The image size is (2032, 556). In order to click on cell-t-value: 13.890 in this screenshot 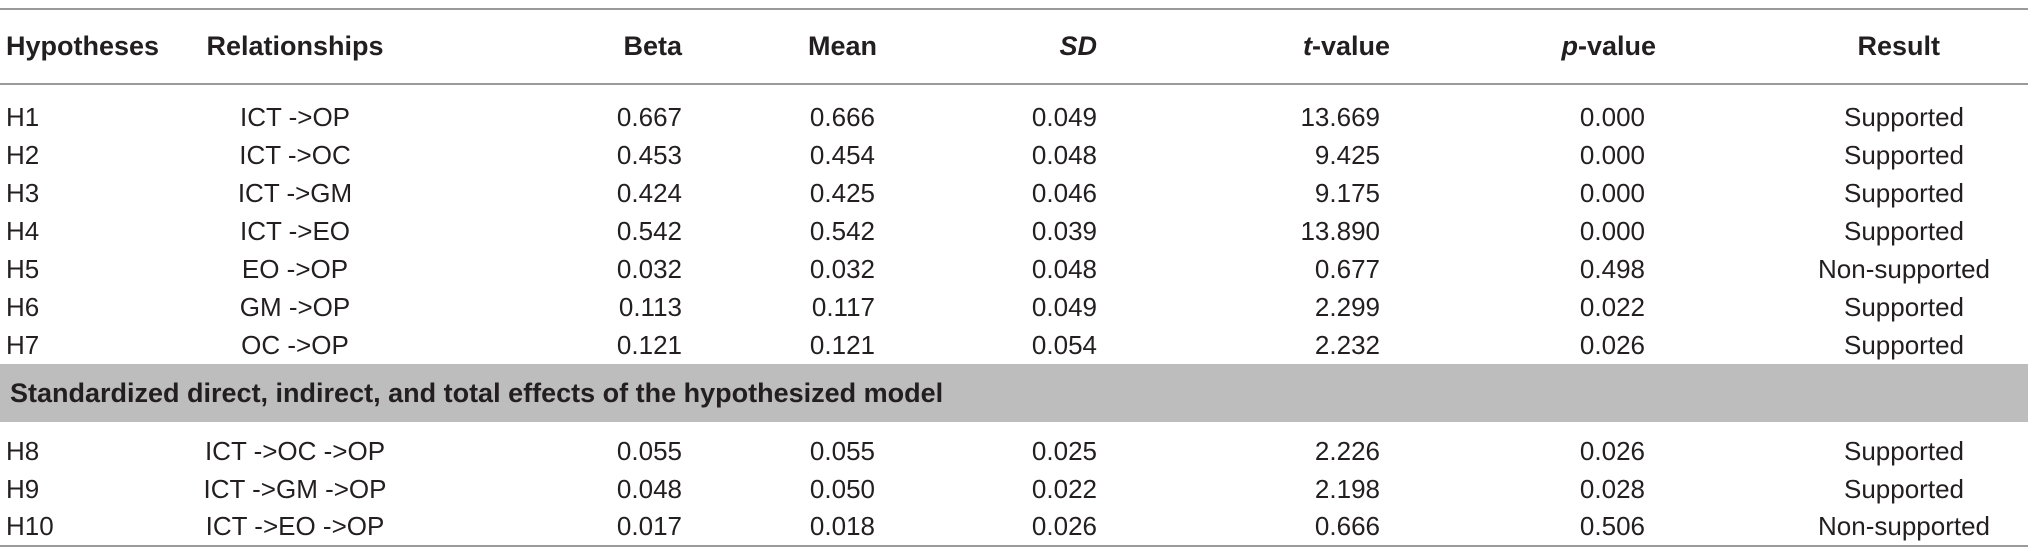, I will do `click(1340, 230)`.